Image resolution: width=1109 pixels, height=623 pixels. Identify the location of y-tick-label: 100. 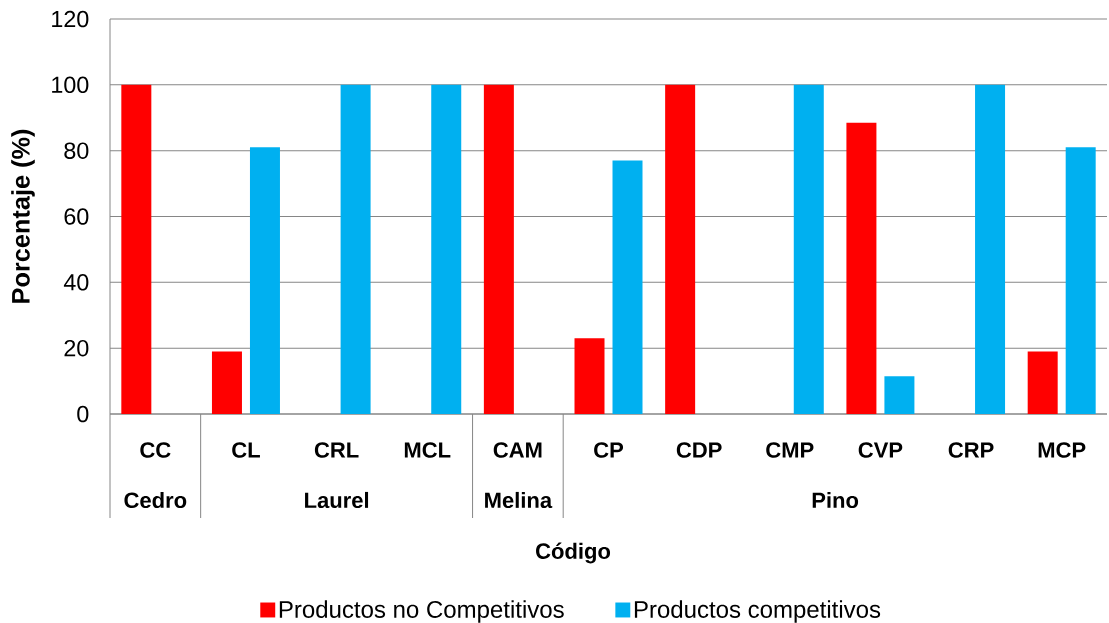
(70, 85).